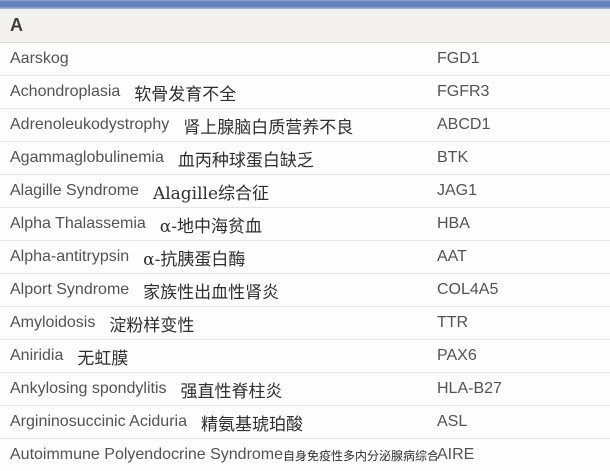 The height and width of the screenshot is (471, 610). I want to click on gene-cell: AAT, so click(523, 257).